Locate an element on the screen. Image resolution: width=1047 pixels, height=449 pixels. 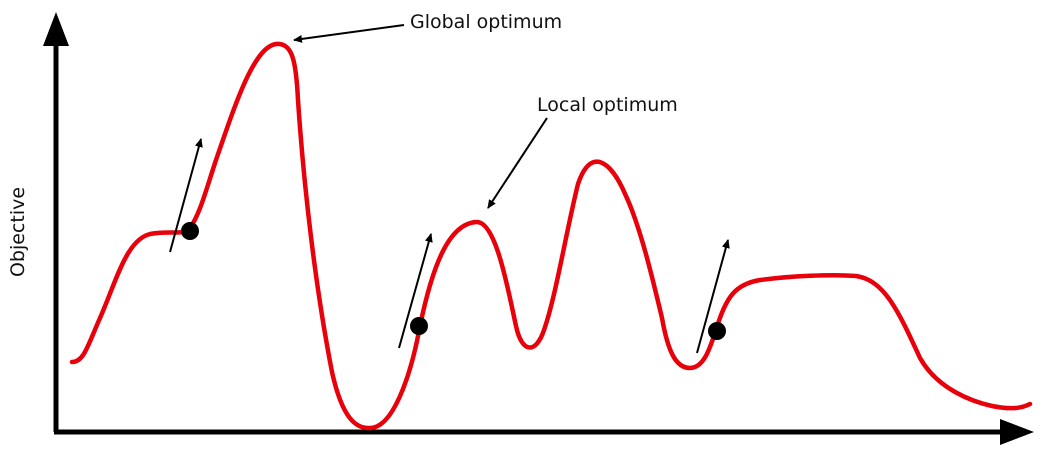
local-optimum-label: Local optimum is located at coordinates (607, 105).